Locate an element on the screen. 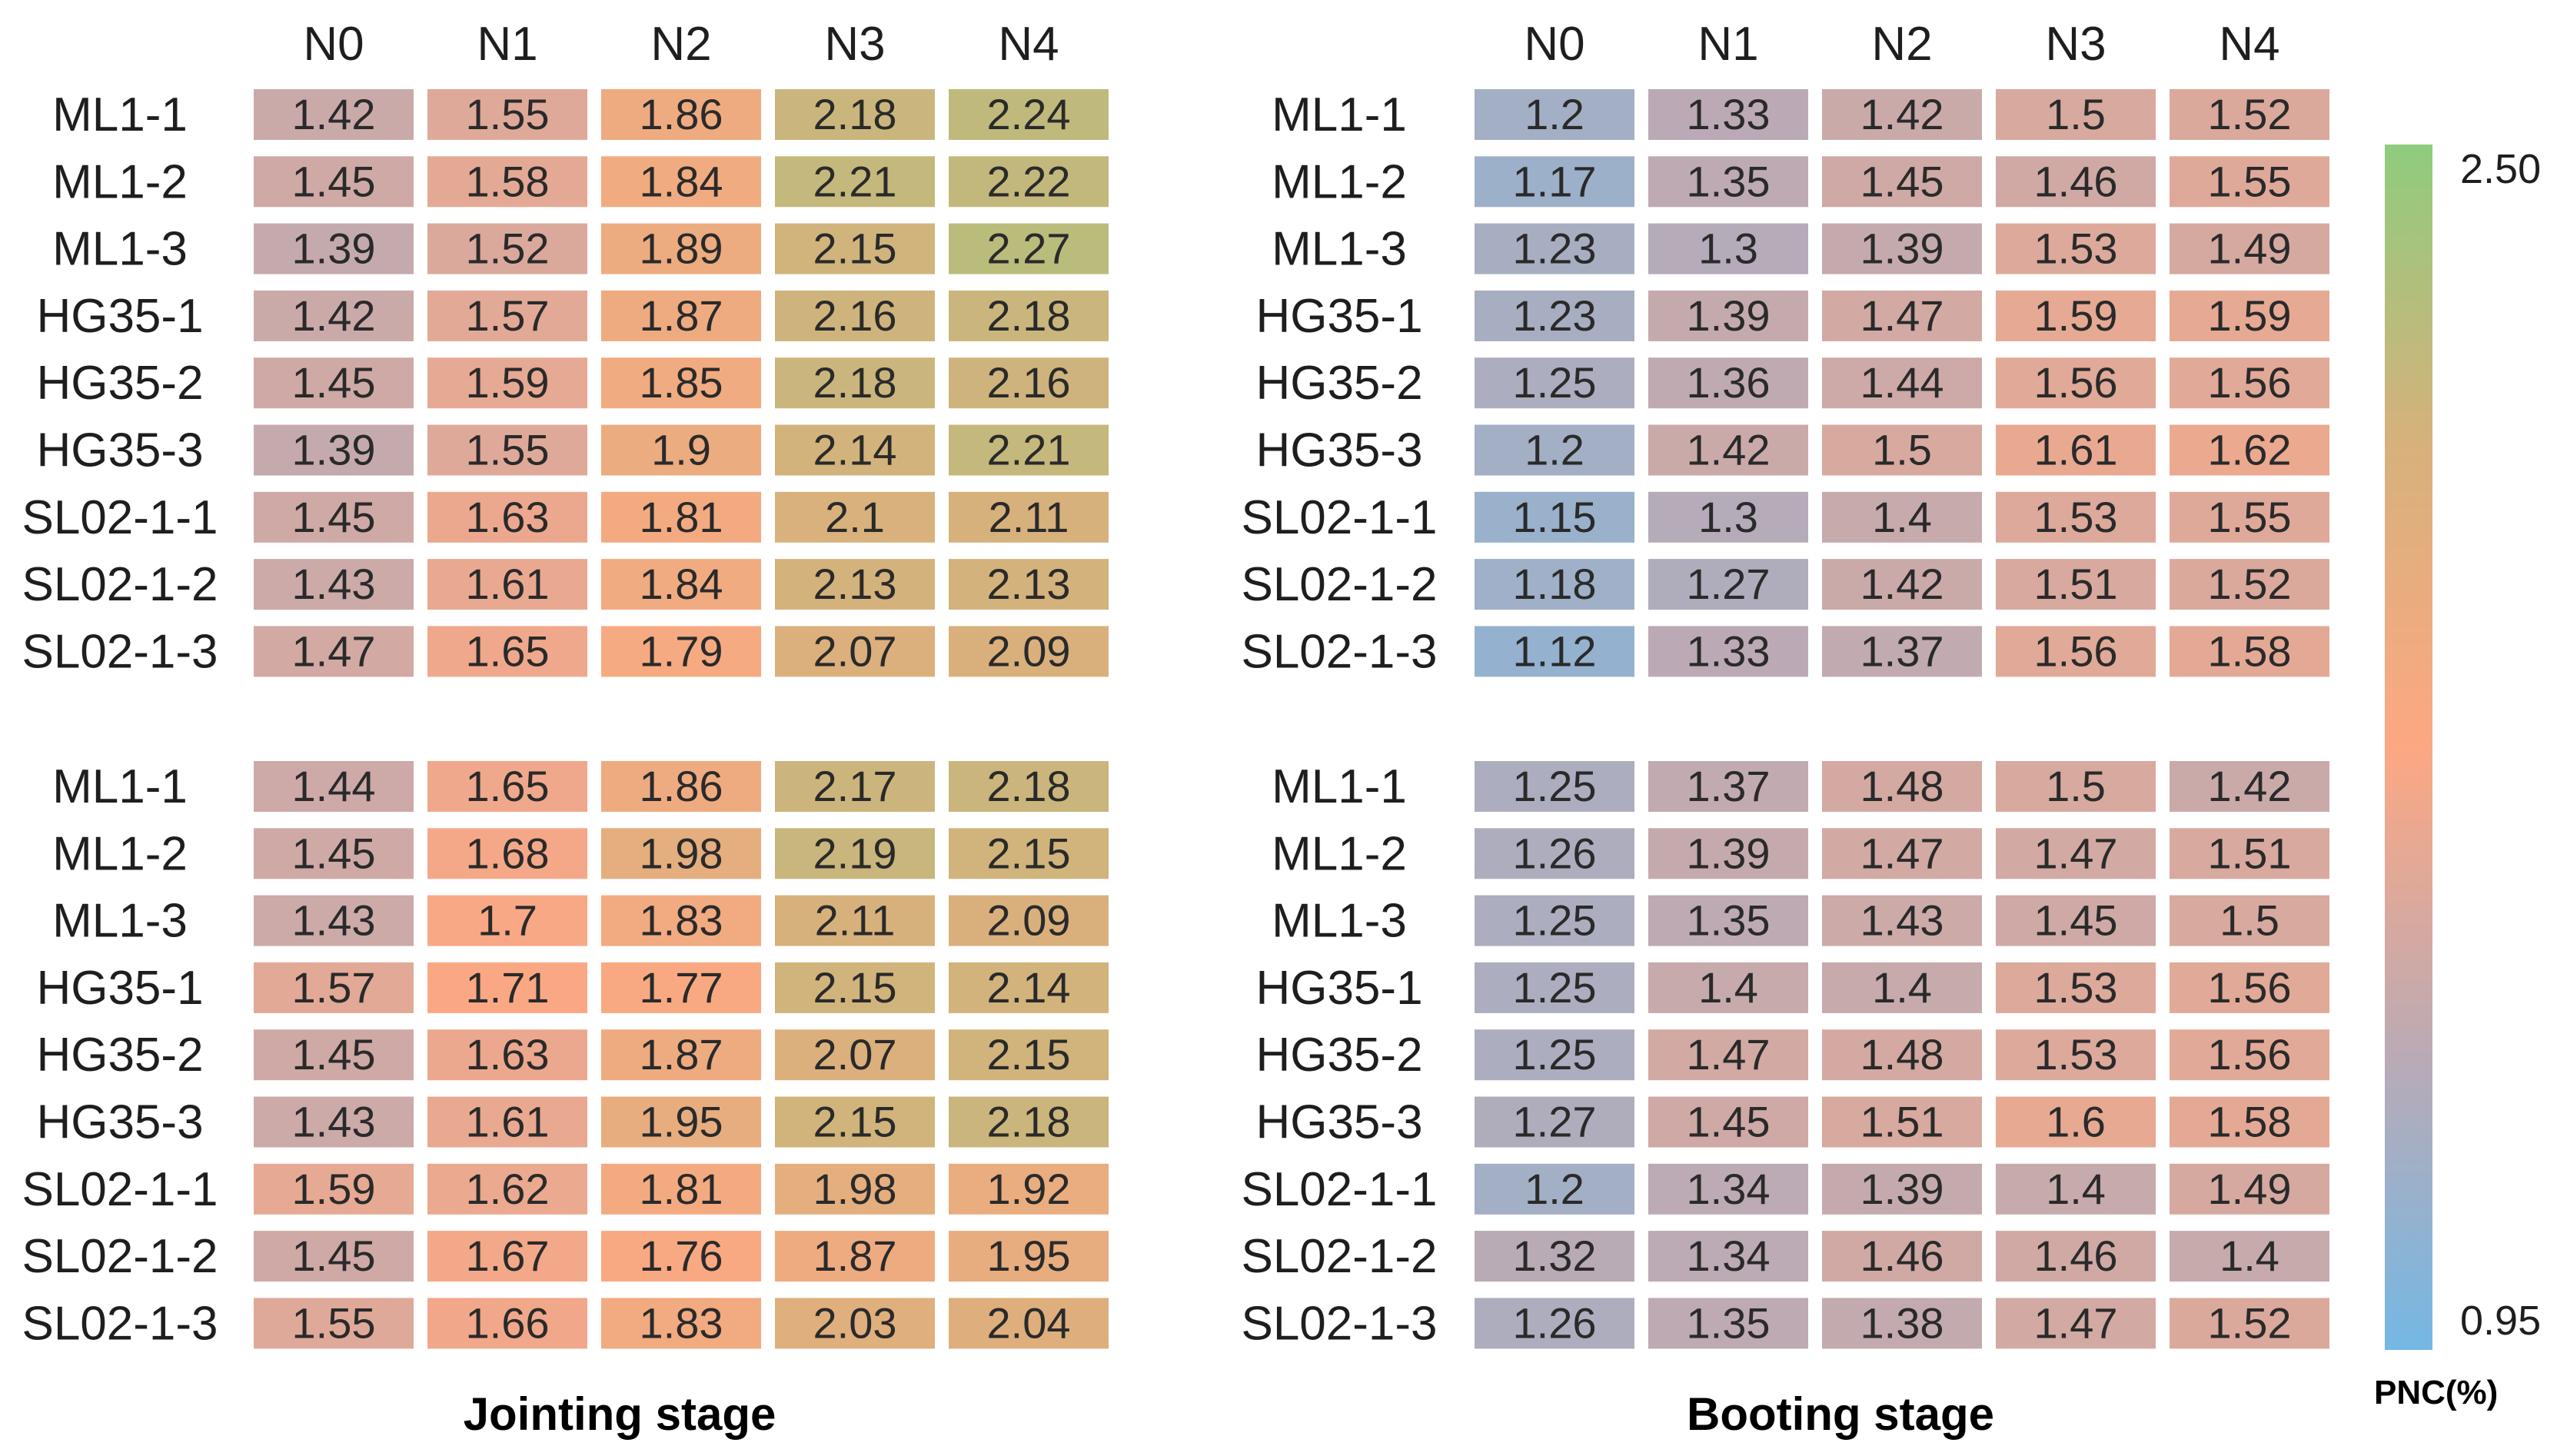 The image size is (2557, 1456). cell-value: 1.49 is located at coordinates (2250, 248).